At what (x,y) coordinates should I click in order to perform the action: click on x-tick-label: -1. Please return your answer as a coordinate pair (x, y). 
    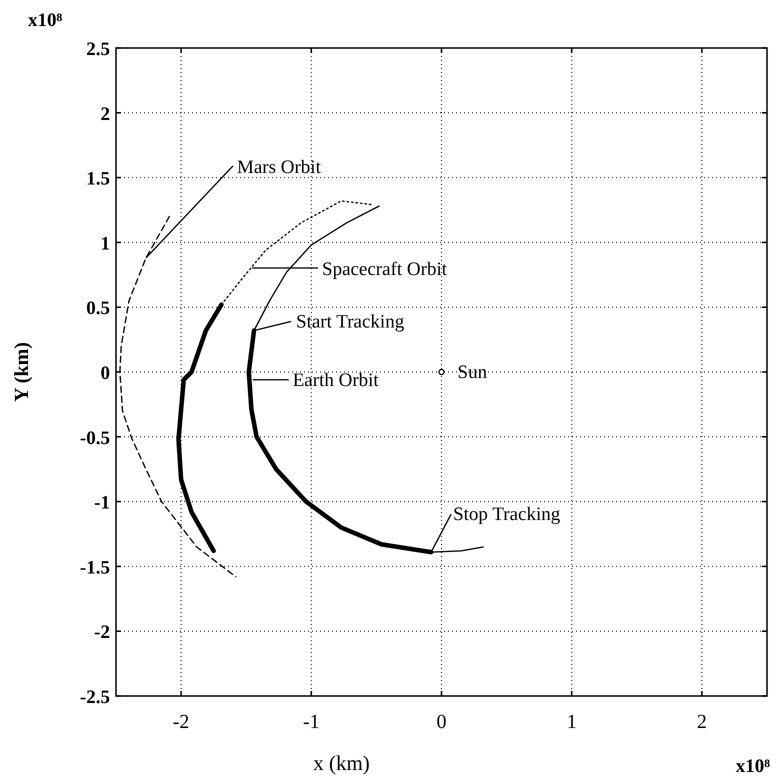
    Looking at the image, I should click on (311, 722).